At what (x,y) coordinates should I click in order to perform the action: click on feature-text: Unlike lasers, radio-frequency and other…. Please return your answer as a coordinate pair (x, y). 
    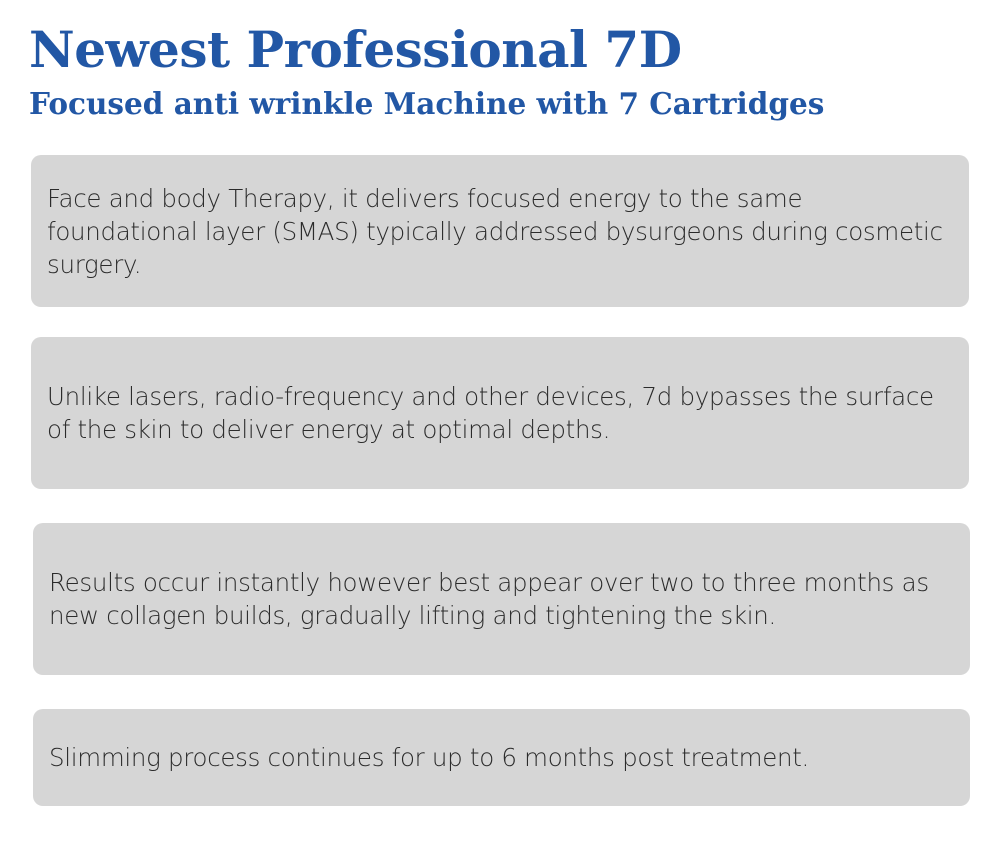
    Looking at the image, I should click on (490, 413).